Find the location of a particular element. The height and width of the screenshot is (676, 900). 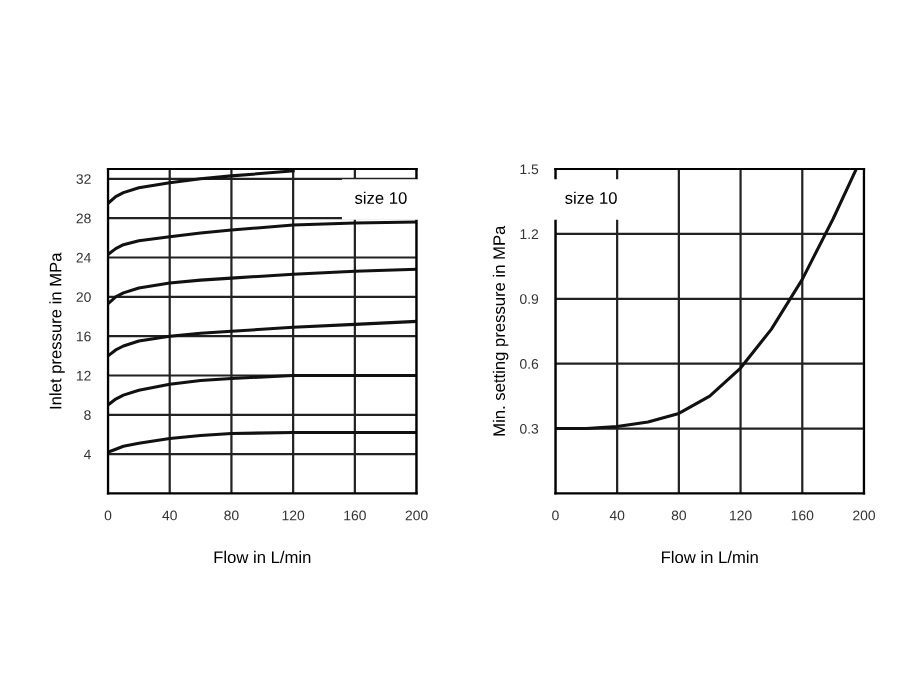

y-axis-title: Min. setting pressure in MPa is located at coordinates (500, 330).